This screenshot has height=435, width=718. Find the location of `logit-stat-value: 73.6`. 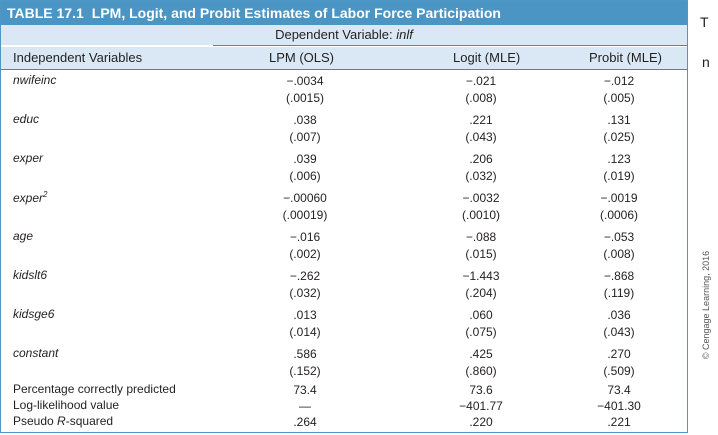

logit-stat-value: 73.6 is located at coordinates (481, 390).